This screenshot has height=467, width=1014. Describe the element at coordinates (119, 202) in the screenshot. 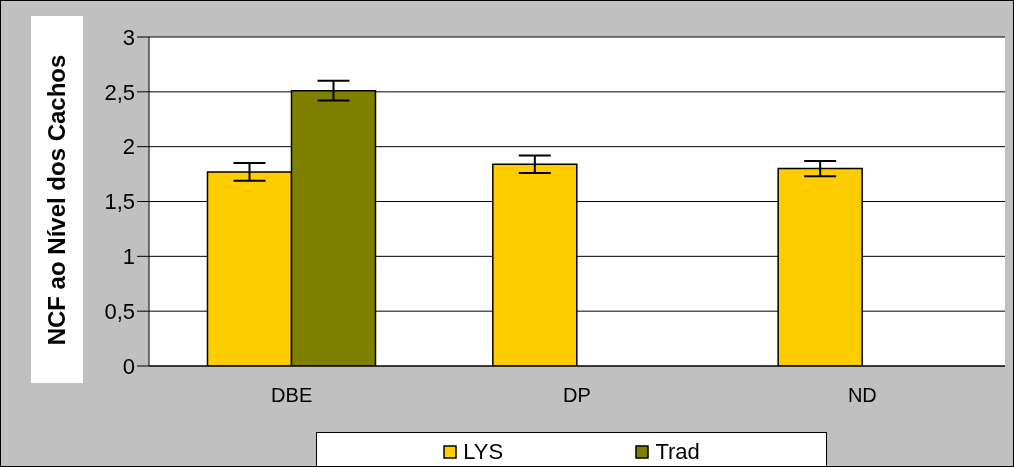

I see `y-tick-label: 1,5` at that location.